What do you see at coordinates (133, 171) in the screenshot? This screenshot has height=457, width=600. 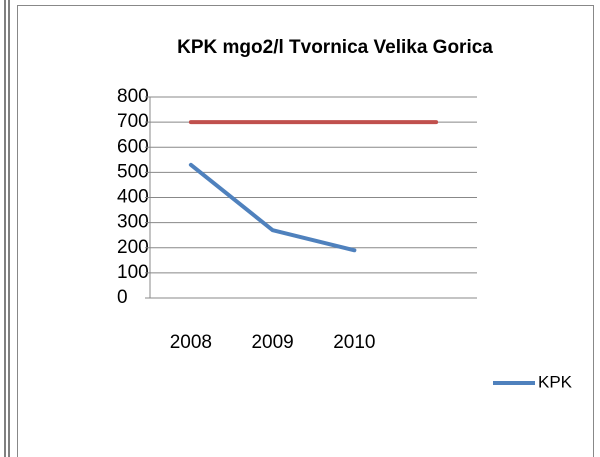 I see `y-tick-label: 500` at bounding box center [133, 171].